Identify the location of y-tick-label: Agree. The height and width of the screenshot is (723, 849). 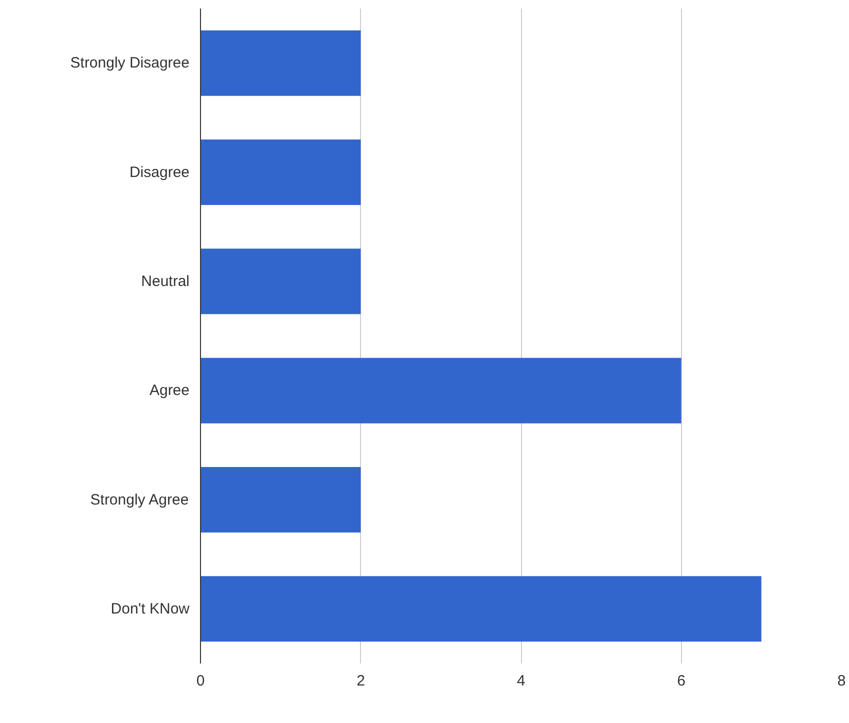
(169, 391).